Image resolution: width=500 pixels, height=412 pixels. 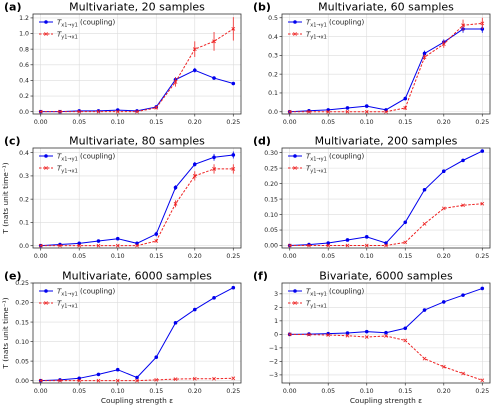 I want to click on y-tick-label: 0.15, so click(x=22, y=322).